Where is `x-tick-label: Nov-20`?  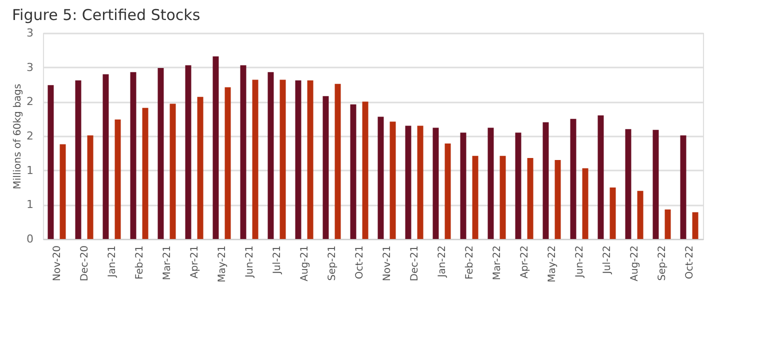 x-tick-label: Nov-20 is located at coordinates (57, 264).